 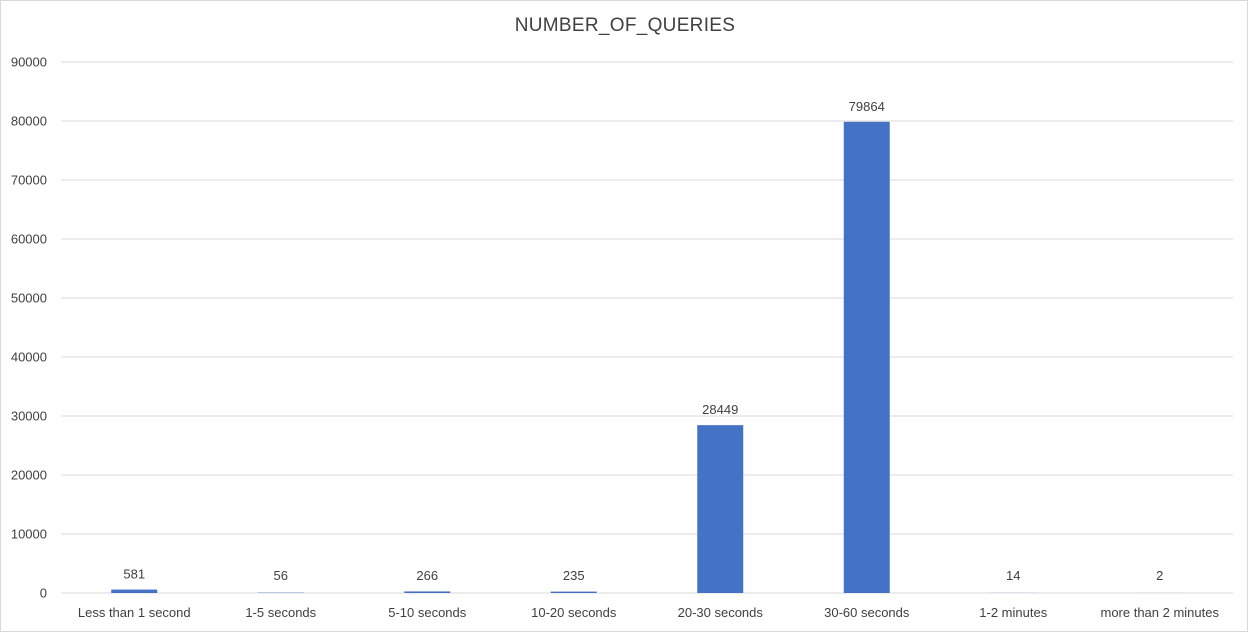 What do you see at coordinates (1013, 575) in the screenshot?
I see `data-label: 14` at bounding box center [1013, 575].